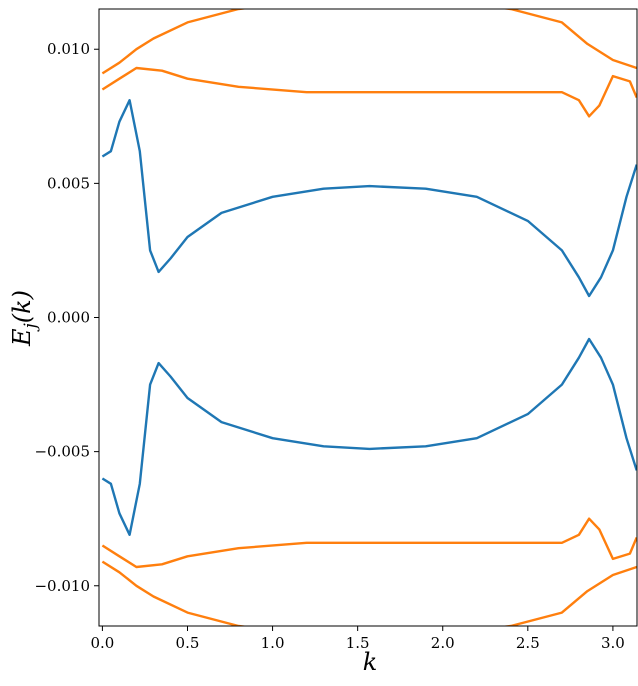 This screenshot has width=638, height=686. I want to click on y-tick-label: 0.010, so click(68, 49).